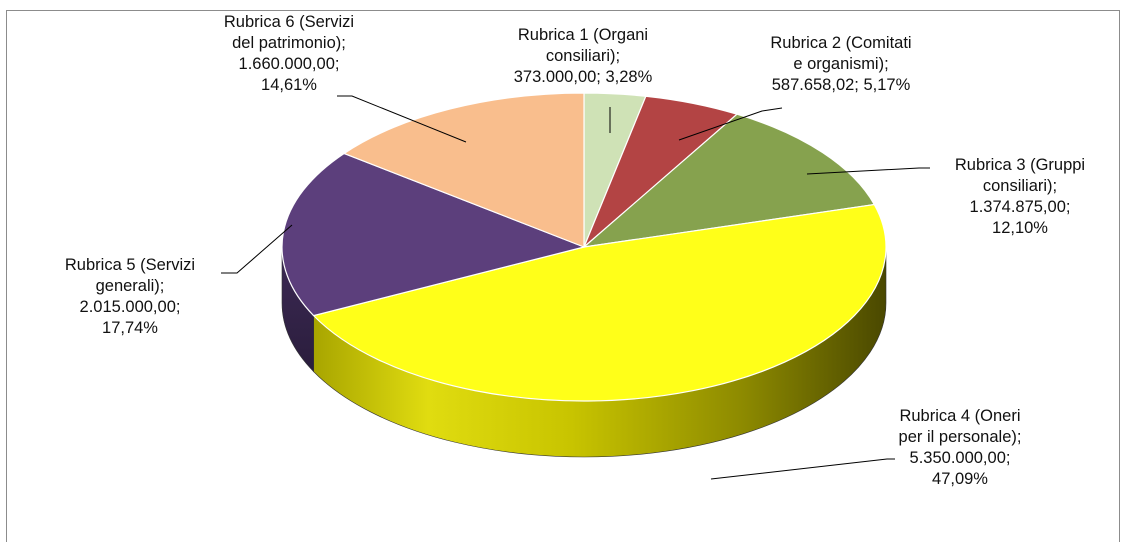 This screenshot has width=1128, height=543. I want to click on data-label-6-line-3: 1.660.000,00;, so click(289, 64).